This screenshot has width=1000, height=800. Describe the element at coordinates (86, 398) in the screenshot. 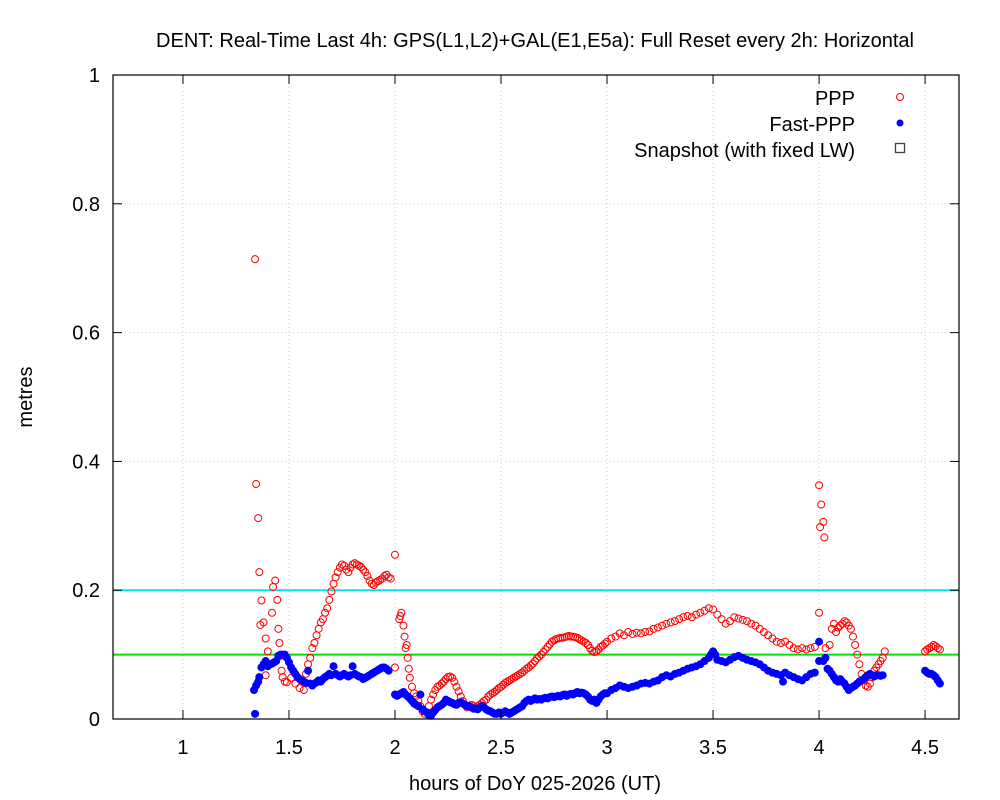

I see `y-tick-labels: 0 0.2 0.4 0.6 0.8 1` at that location.